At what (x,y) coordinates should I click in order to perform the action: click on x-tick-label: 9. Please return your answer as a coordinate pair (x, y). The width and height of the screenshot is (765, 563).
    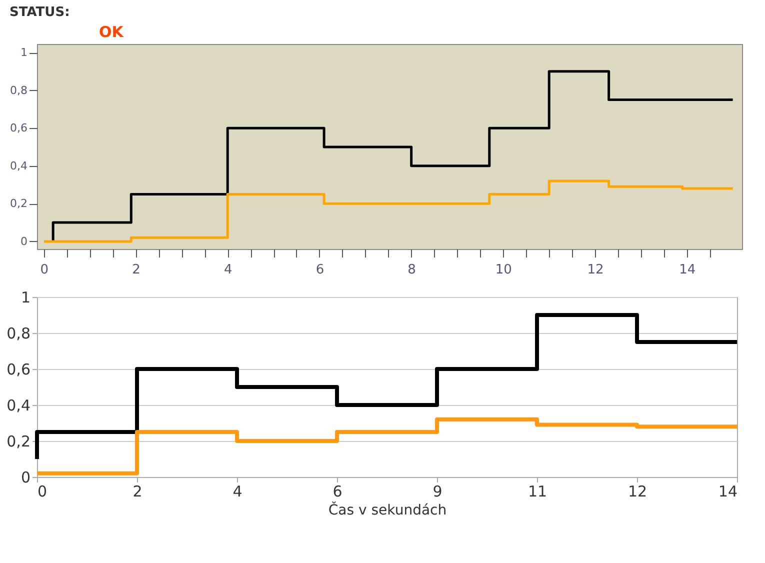
    Looking at the image, I should click on (437, 491).